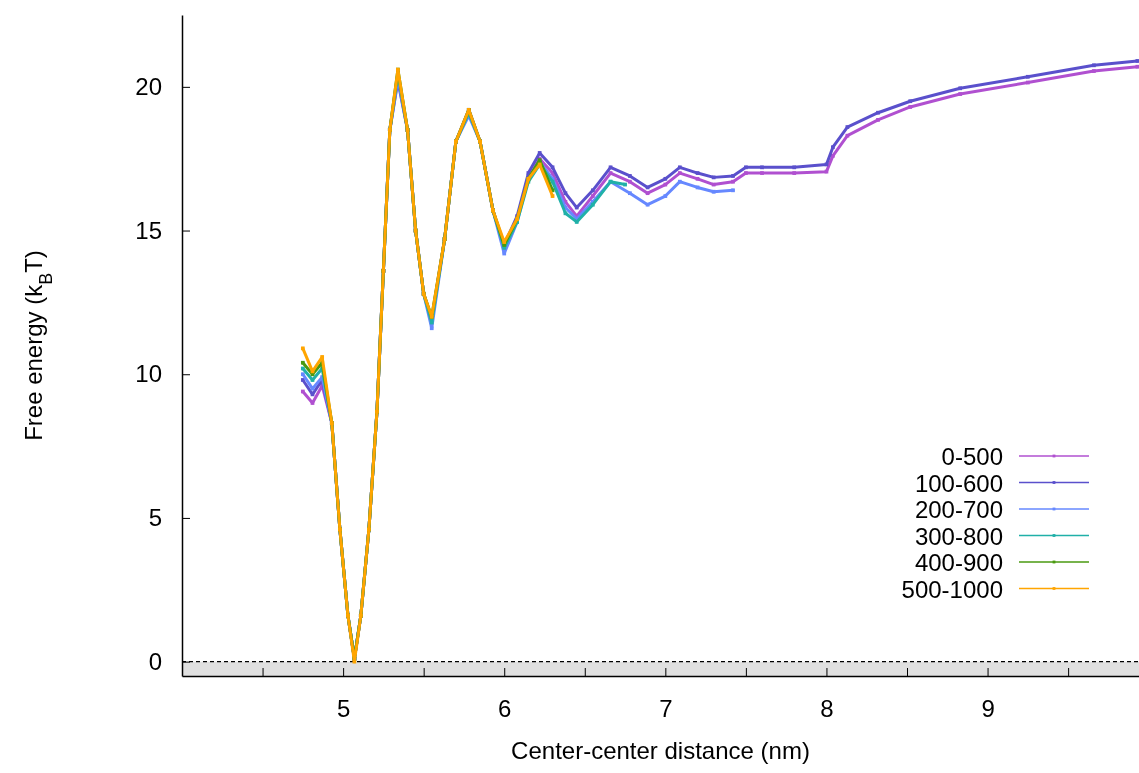  What do you see at coordinates (958, 509) in the screenshot?
I see `legend-label: 200-700` at bounding box center [958, 509].